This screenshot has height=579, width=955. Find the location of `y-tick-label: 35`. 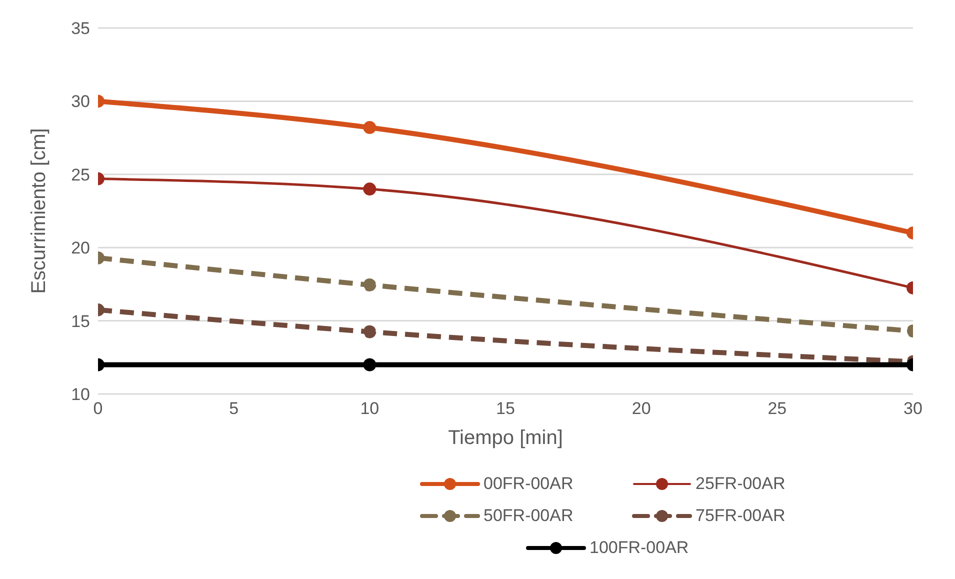

y-tick-label: 35 is located at coordinates (80, 28).